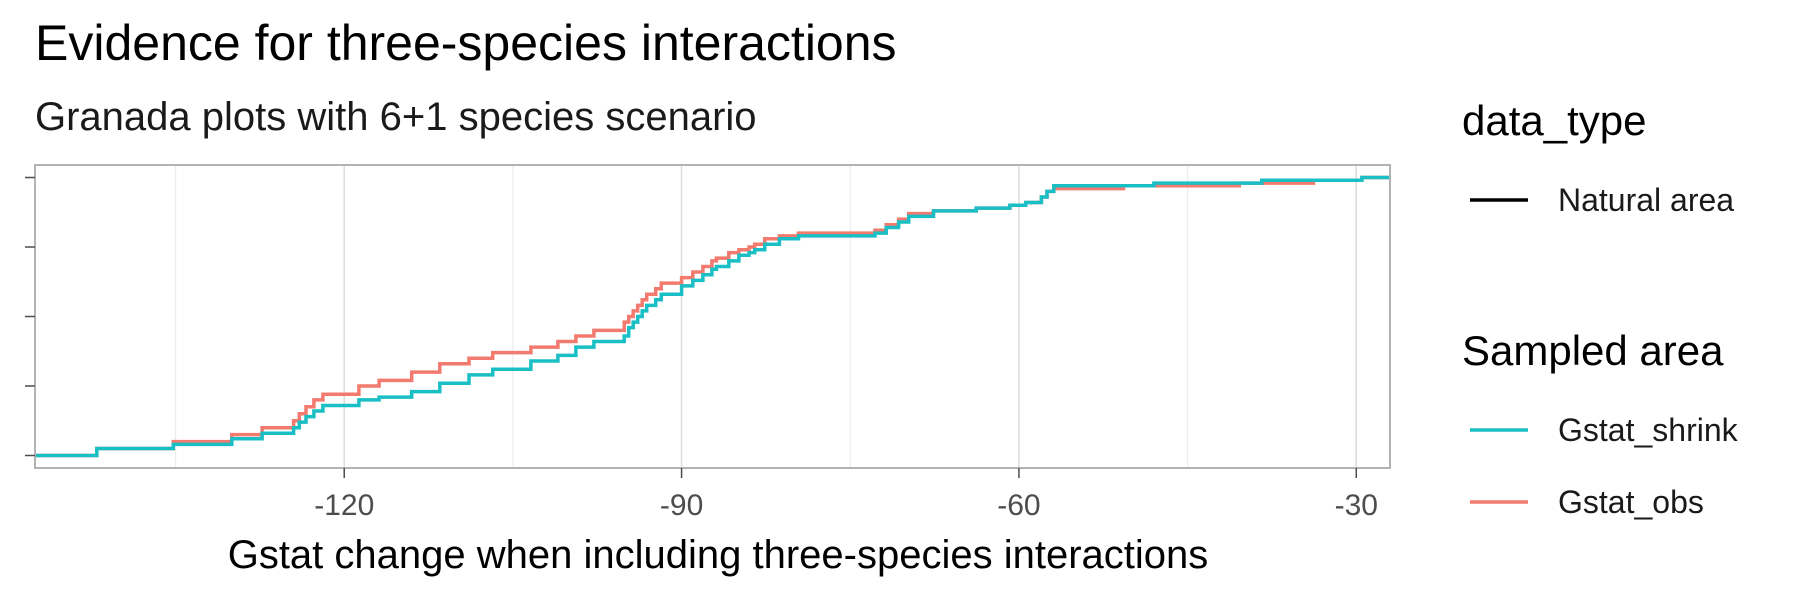  What do you see at coordinates (30, 316) in the screenshot?
I see `y-axis-ticks` at bounding box center [30, 316].